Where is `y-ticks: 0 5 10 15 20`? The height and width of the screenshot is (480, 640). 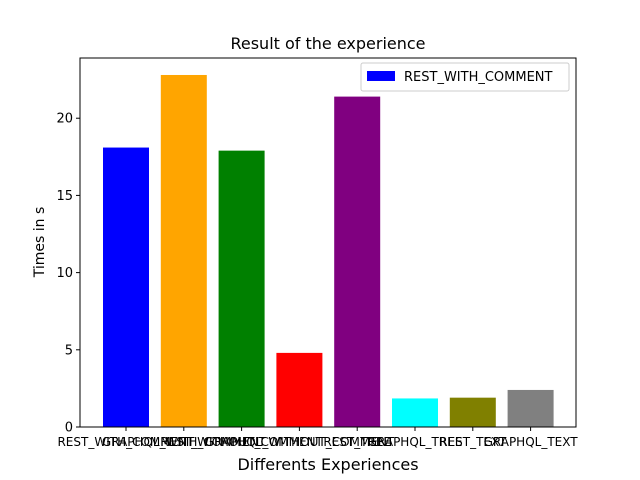
y-ticks: 0 5 10 15 20 is located at coordinates (68, 274).